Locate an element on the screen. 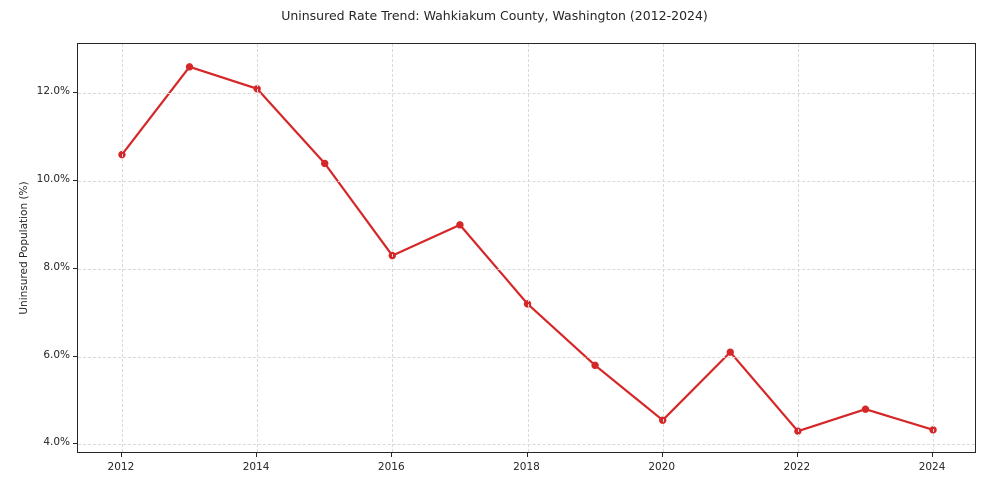 The image size is (989, 490). x-tick-label: 2018 is located at coordinates (526, 467).